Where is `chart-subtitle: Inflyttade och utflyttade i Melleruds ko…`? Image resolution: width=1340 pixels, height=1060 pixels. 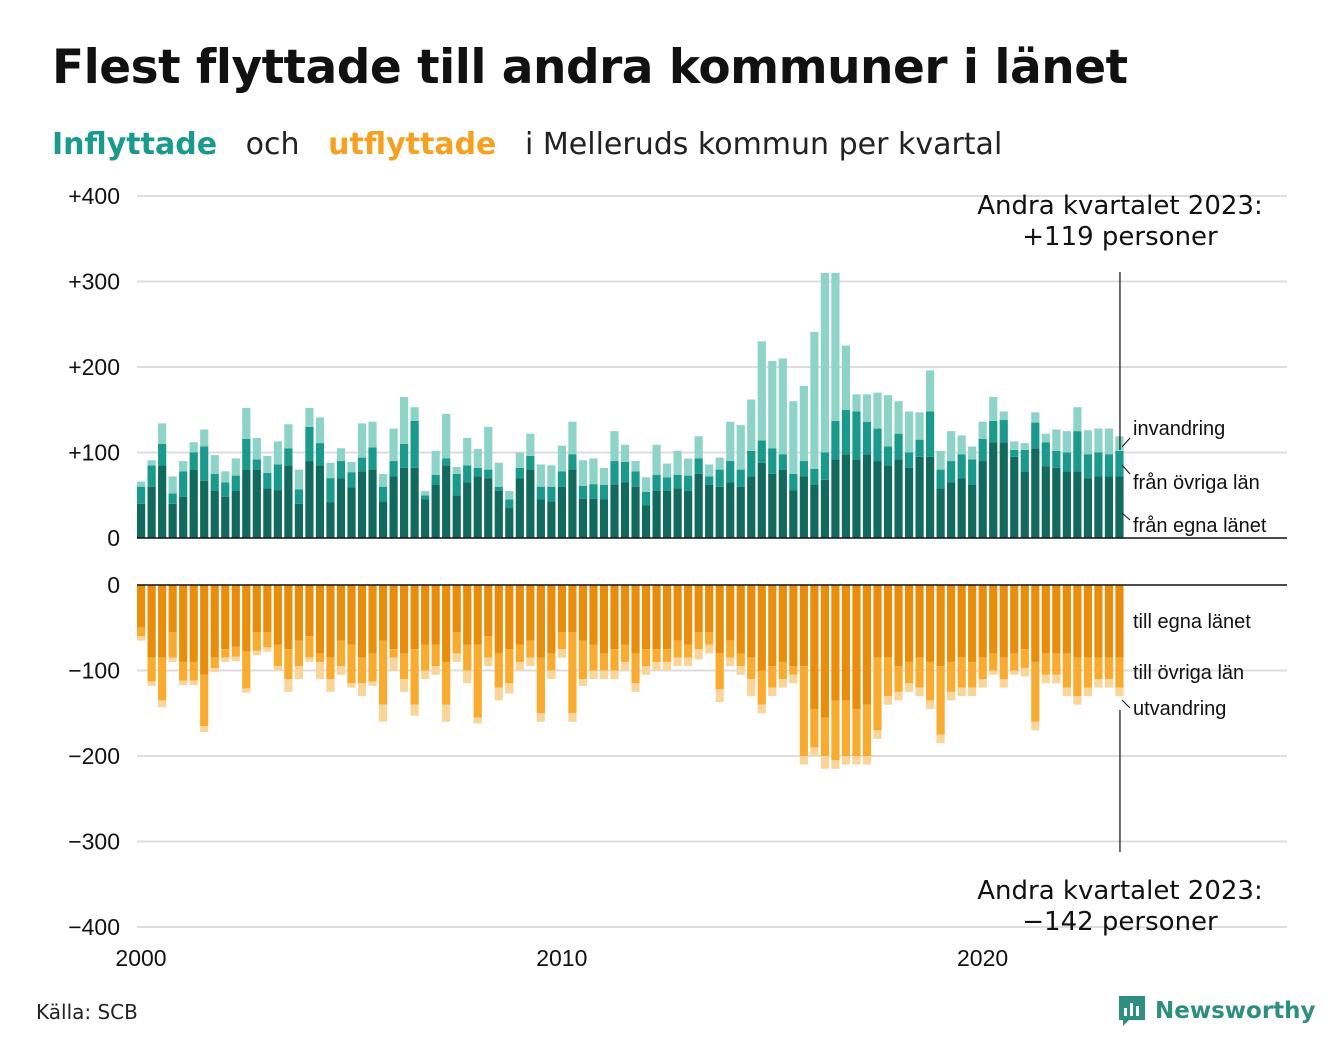 chart-subtitle: Inflyttade och utflyttade i Melleruds ko… is located at coordinates (527, 144).